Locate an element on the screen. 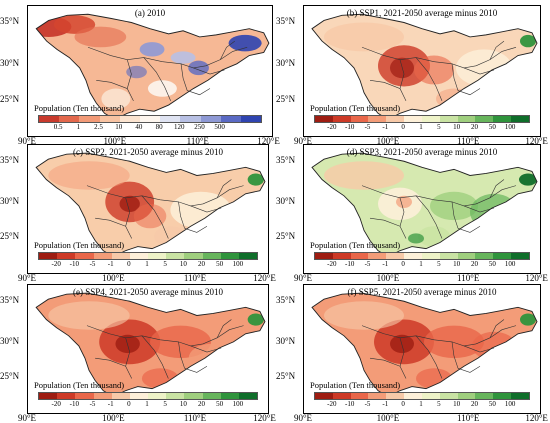 This screenshot has height=423, width=550. basin-outline is located at coordinates (150, 205).